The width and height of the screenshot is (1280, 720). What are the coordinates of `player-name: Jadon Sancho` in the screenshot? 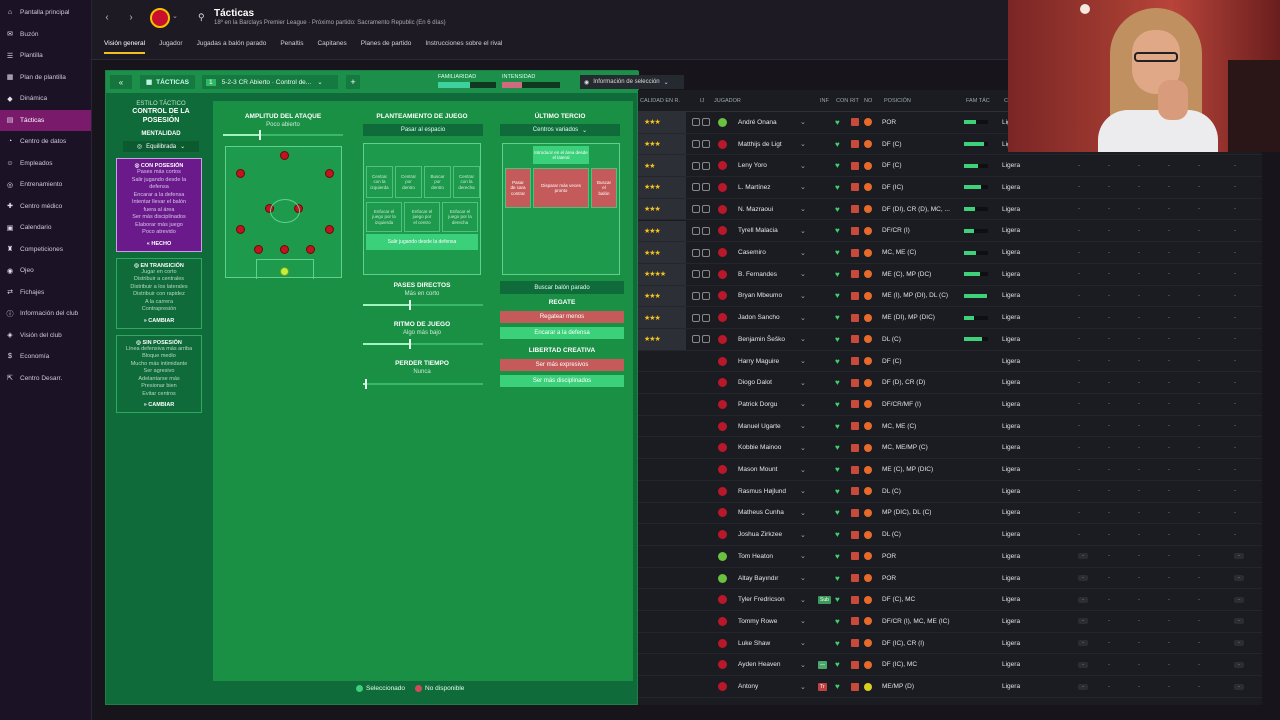 It's located at (759, 318).